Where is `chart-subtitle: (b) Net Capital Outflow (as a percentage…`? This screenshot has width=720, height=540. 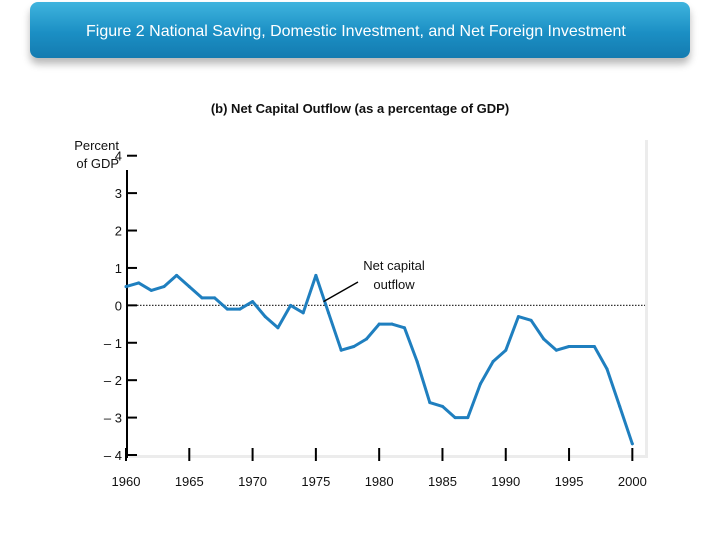
chart-subtitle: (b) Net Capital Outflow (as a percentage… is located at coordinates (360, 108).